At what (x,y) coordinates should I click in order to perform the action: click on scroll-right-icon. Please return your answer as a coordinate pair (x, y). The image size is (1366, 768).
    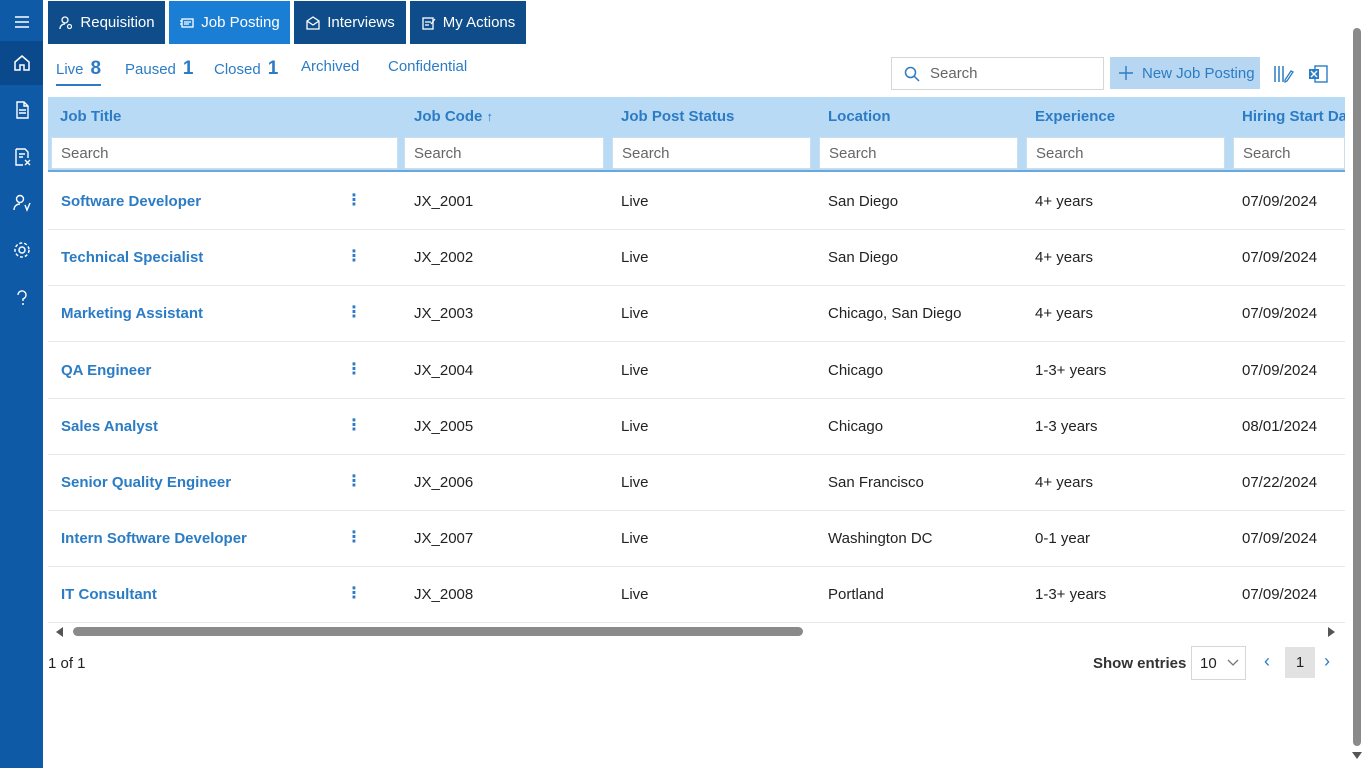
    Looking at the image, I should click on (1331, 632).